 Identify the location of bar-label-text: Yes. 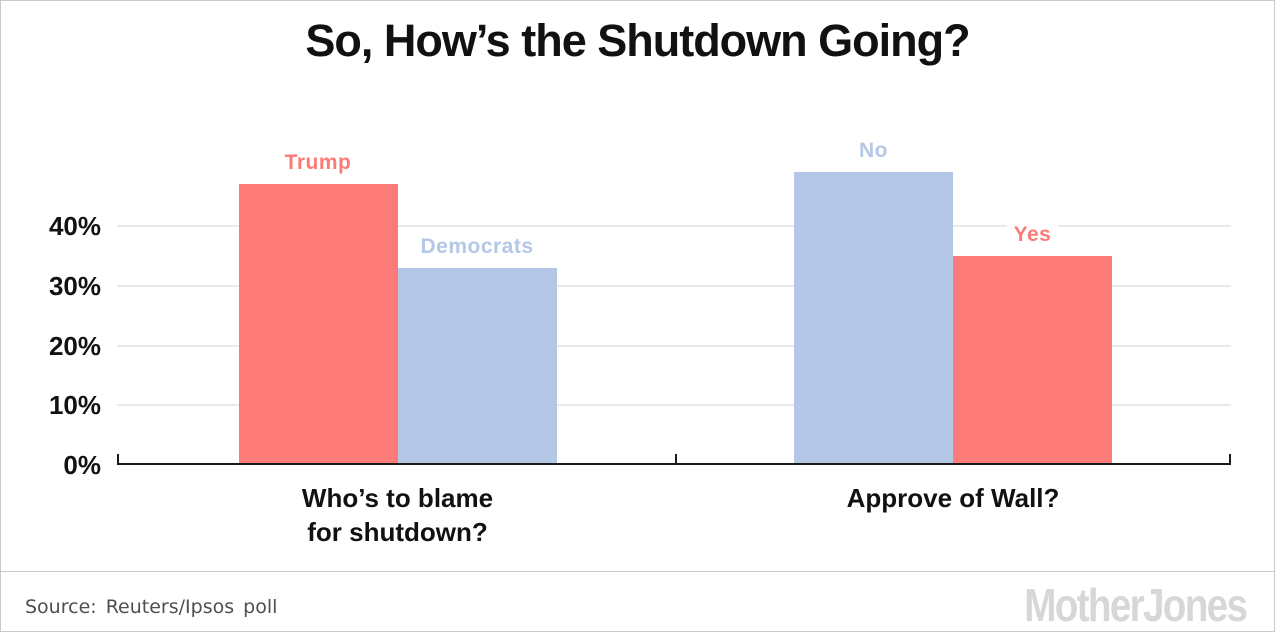
(1032, 234).